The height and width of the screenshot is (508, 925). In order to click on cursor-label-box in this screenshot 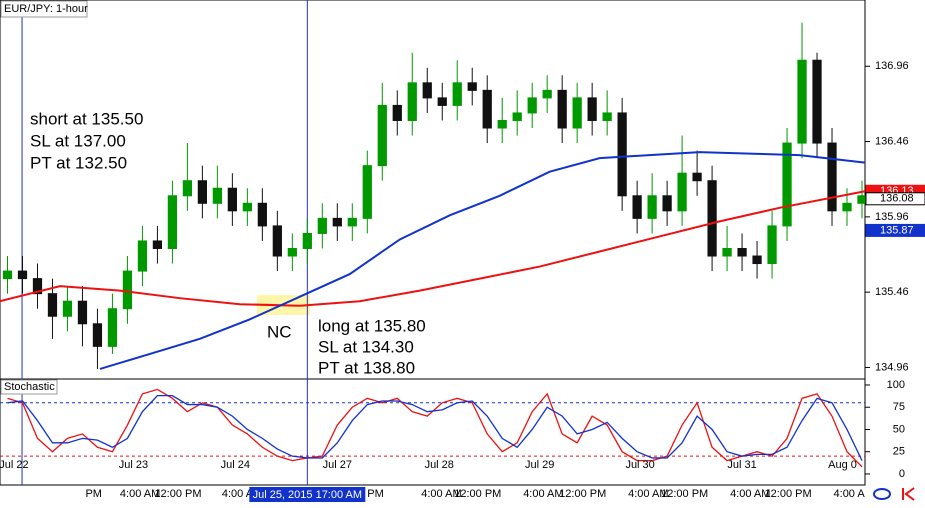, I will do `click(307, 494)`.